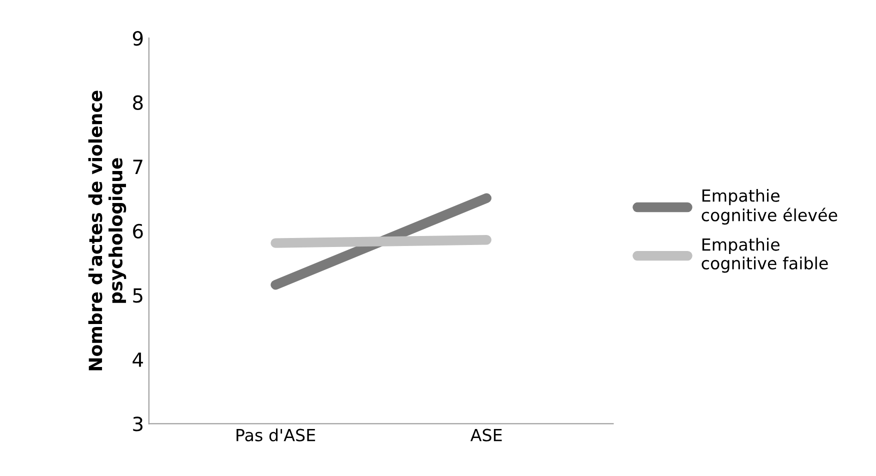 Image resolution: width=876 pixels, height=476 pixels. I want to click on x-tick-label: ASE, so click(486, 435).